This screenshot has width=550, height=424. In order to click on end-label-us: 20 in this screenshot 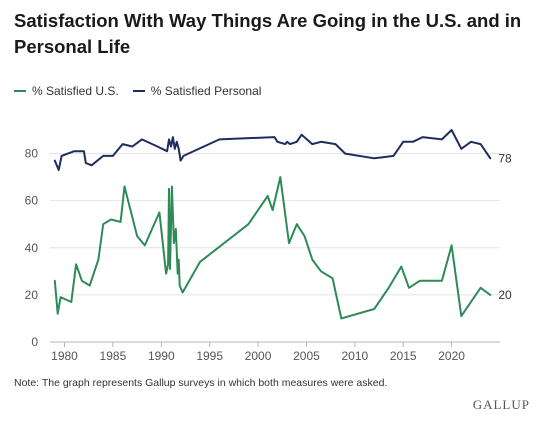, I will do `click(505, 295)`.